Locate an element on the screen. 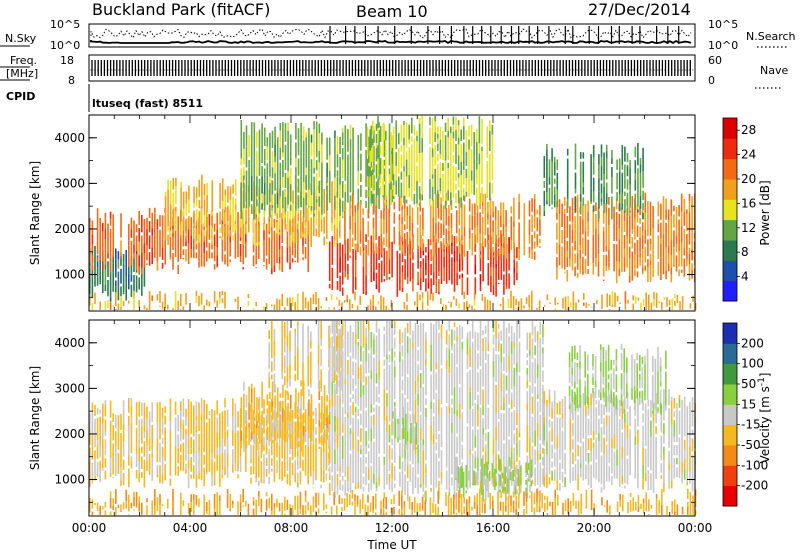 This screenshot has width=800, height=554. power-colorbar-tick: 24 is located at coordinates (748, 155).